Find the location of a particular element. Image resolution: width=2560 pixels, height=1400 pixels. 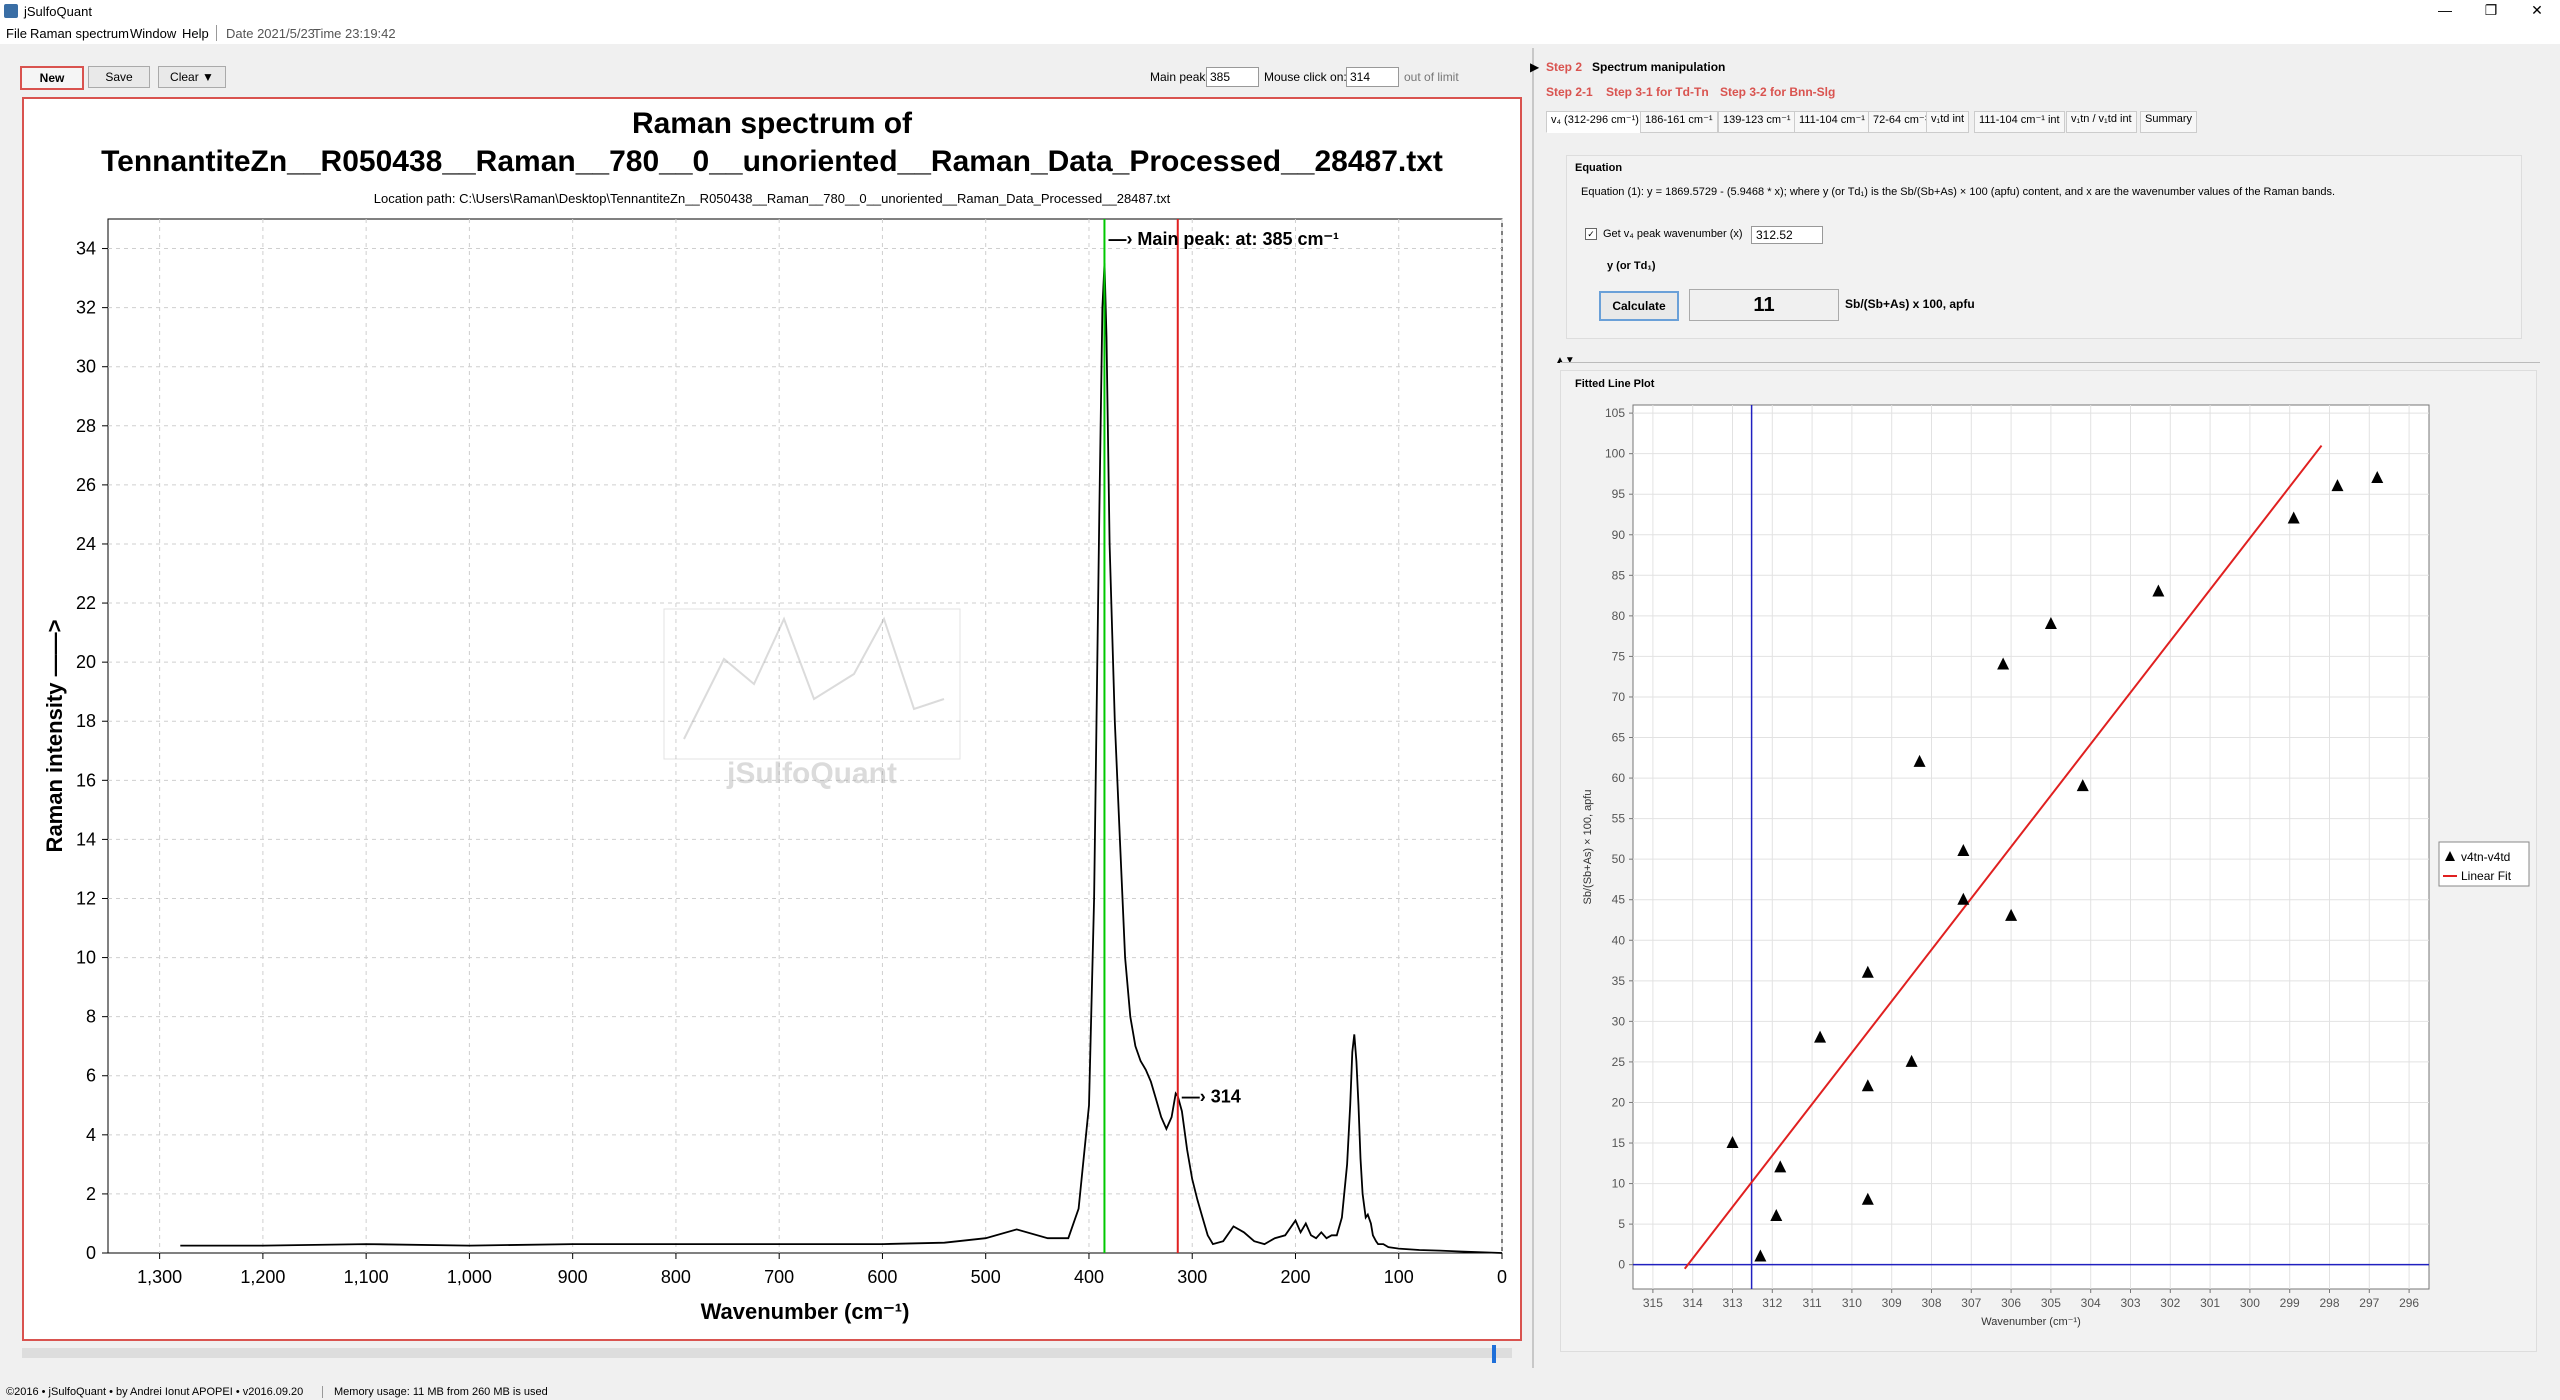

fit-x-tick-label: 305 is located at coordinates (2051, 1303).